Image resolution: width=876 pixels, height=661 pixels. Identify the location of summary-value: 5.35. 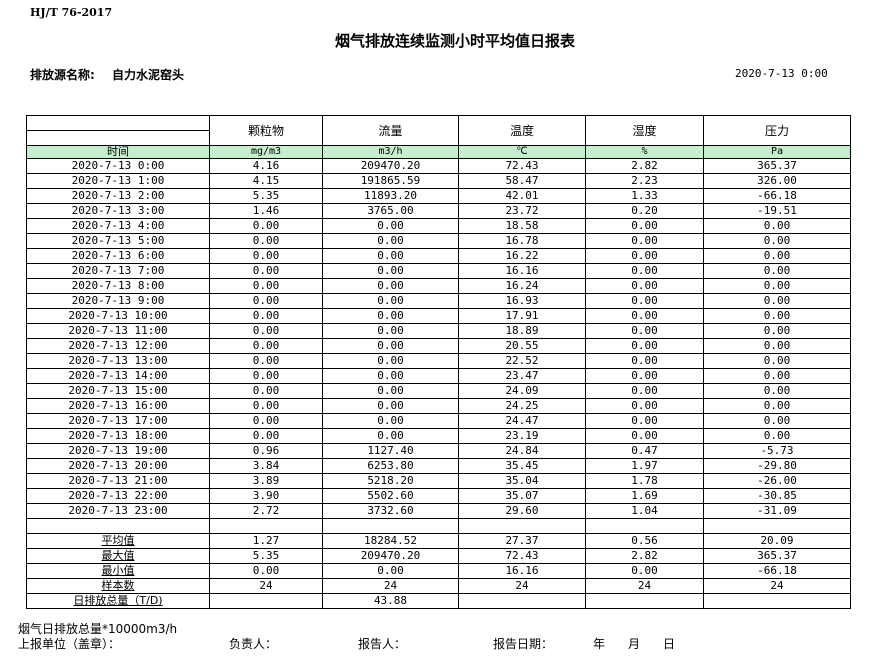
(266, 556).